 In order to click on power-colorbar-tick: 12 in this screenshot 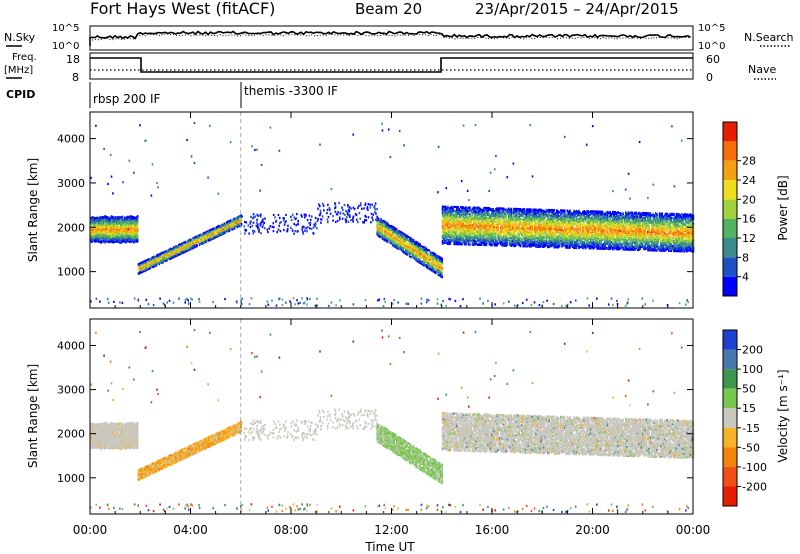, I will do `click(749, 238)`.